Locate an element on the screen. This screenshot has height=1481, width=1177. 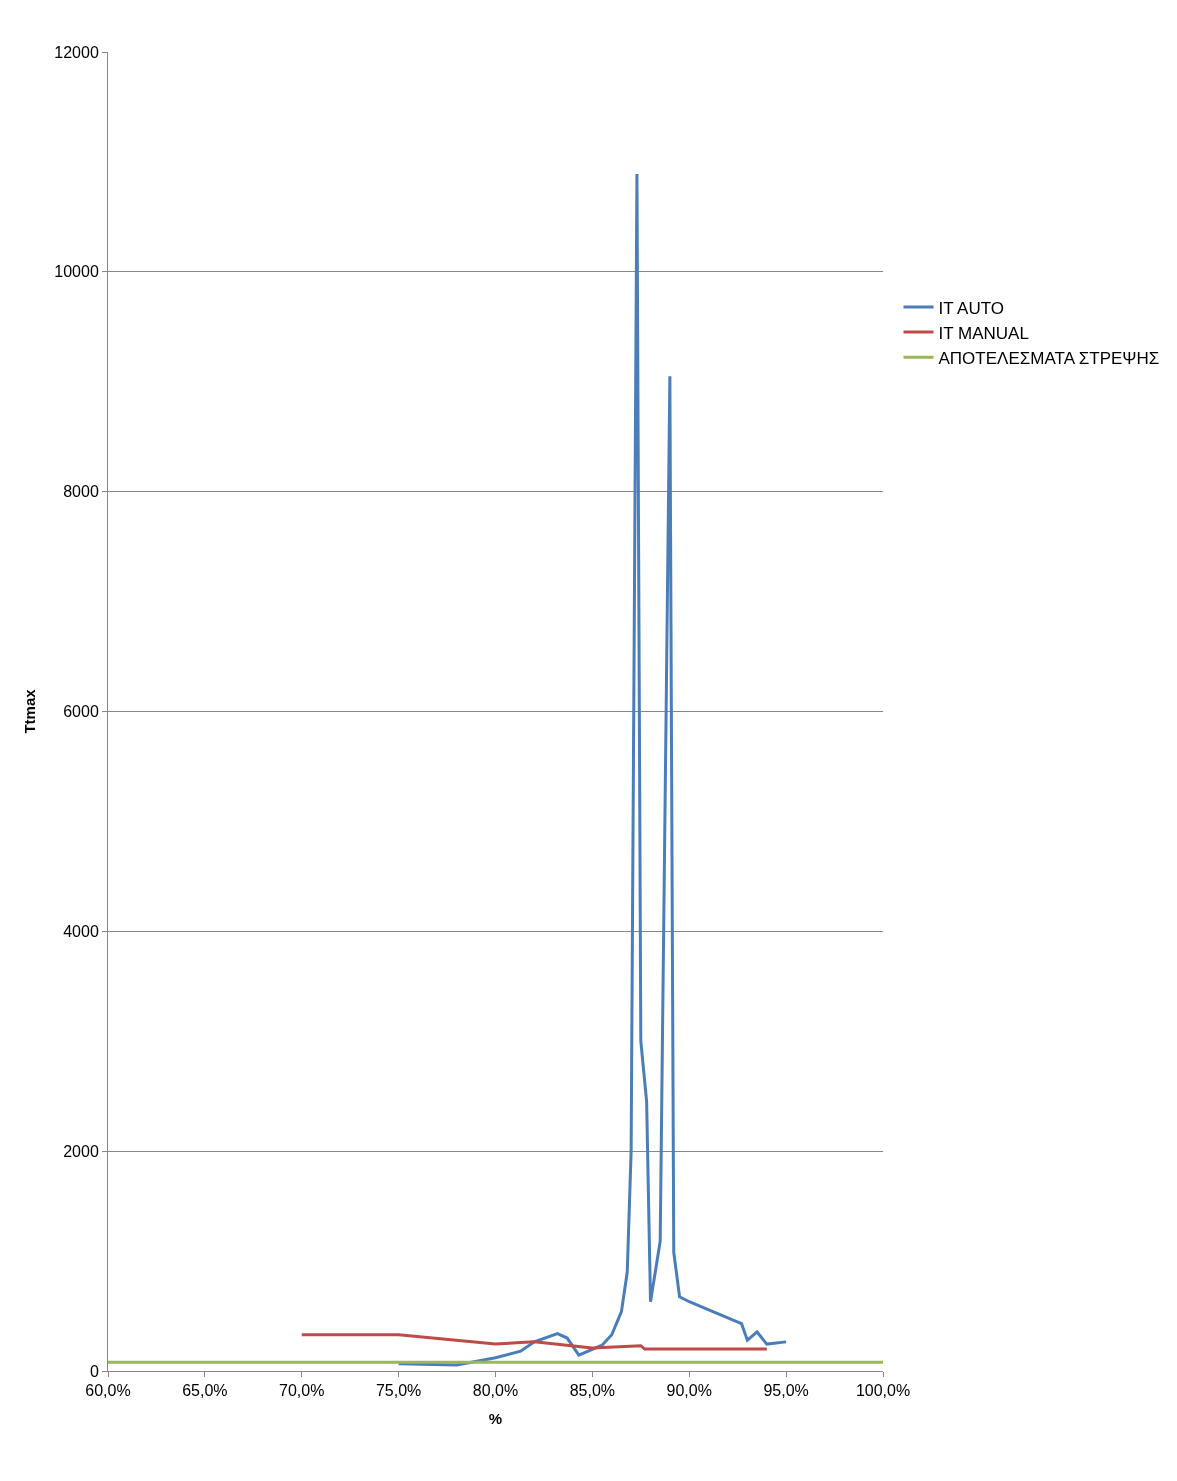
x-tick-label: 85,0% is located at coordinates (592, 1391).